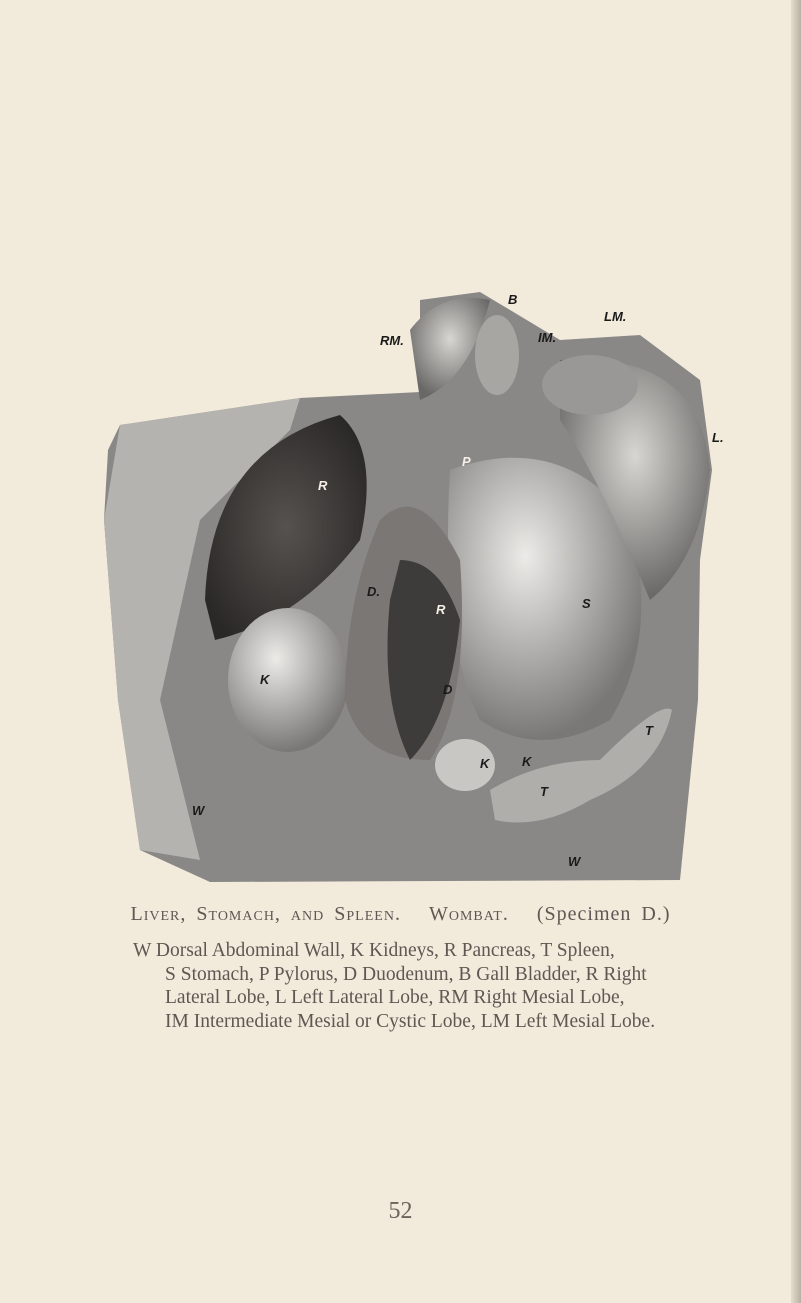  I want to click on plate-label: RM., so click(392, 340).